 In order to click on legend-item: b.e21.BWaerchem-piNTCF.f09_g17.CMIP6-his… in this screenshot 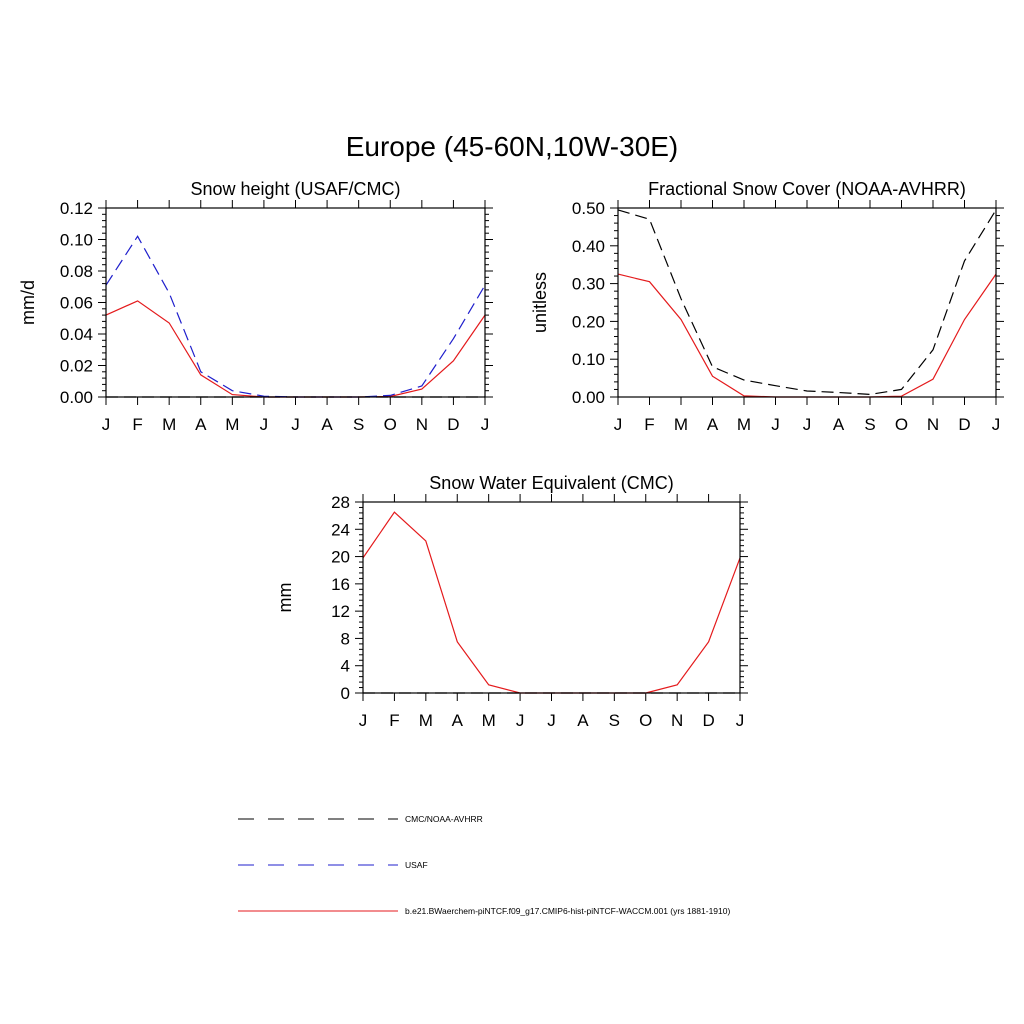, I will do `click(484, 911)`.